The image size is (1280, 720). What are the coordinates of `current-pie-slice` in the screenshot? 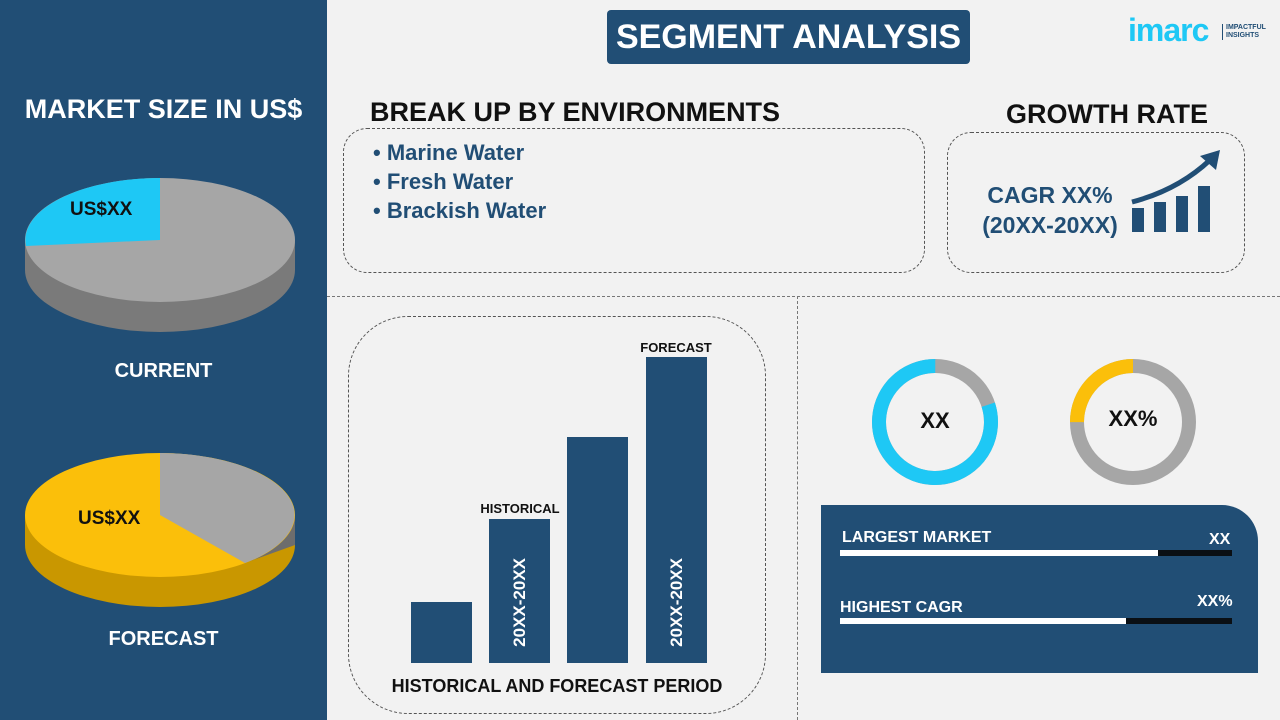 It's located at (93, 212).